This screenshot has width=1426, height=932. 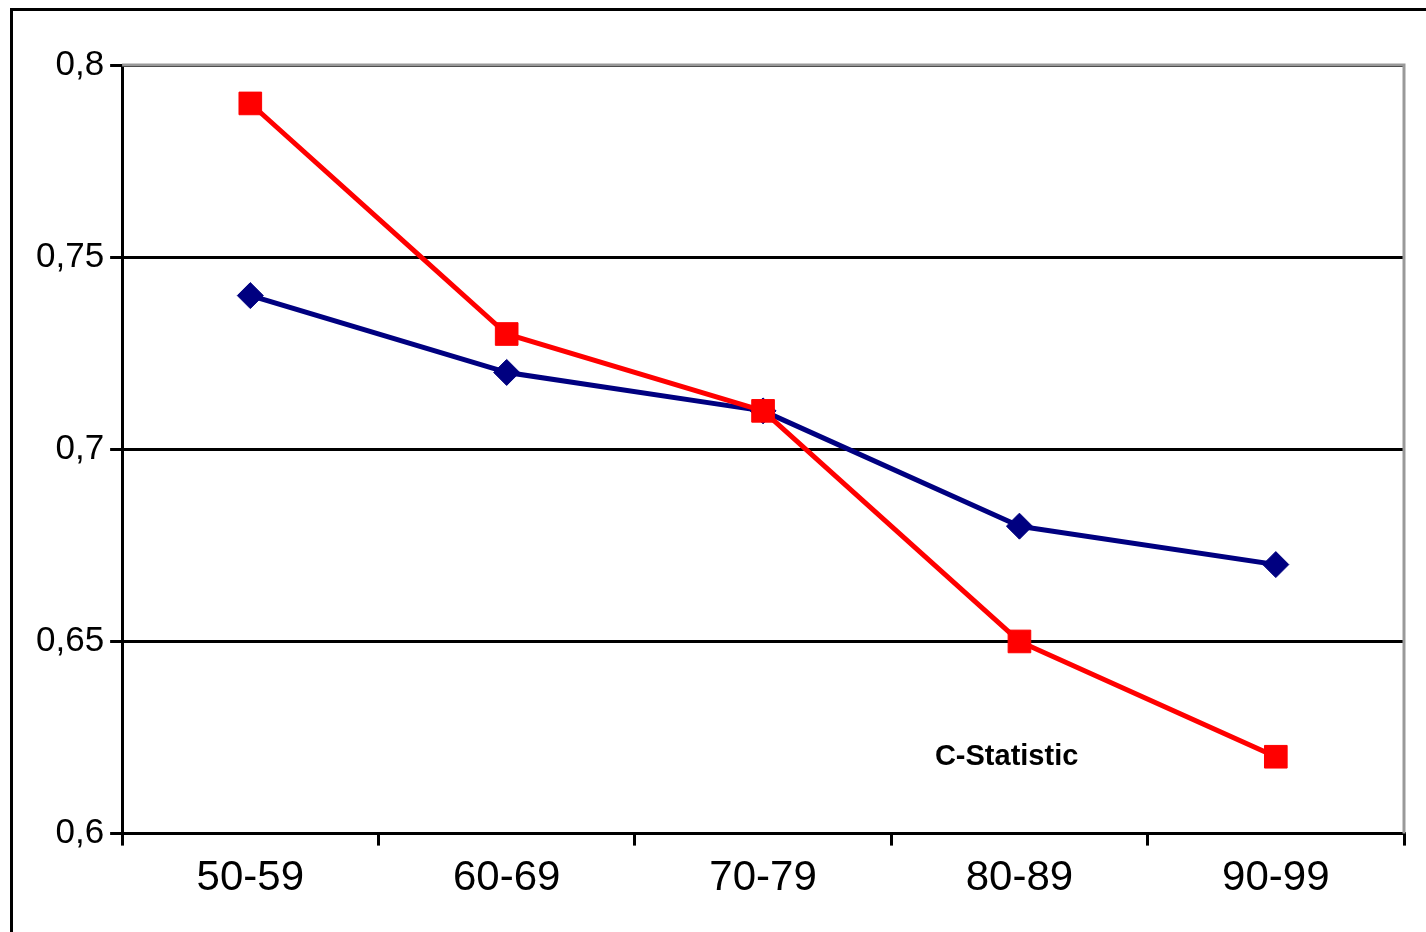 What do you see at coordinates (80, 446) in the screenshot?
I see `y-tick-label: 0,7` at bounding box center [80, 446].